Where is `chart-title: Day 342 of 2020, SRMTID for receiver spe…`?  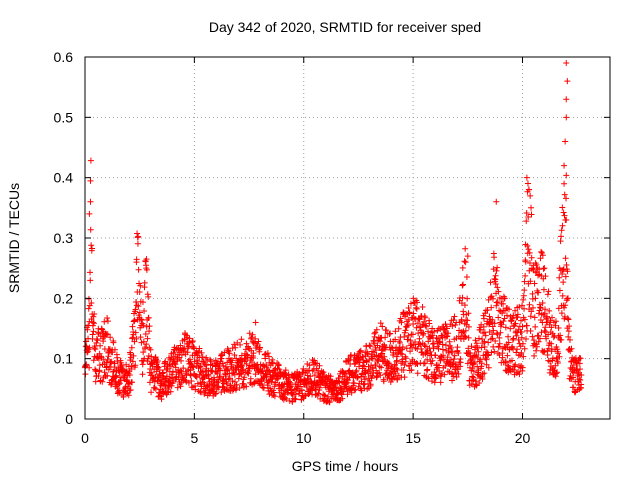
chart-title: Day 342 of 2020, SRMTID for receiver spe… is located at coordinates (345, 27).